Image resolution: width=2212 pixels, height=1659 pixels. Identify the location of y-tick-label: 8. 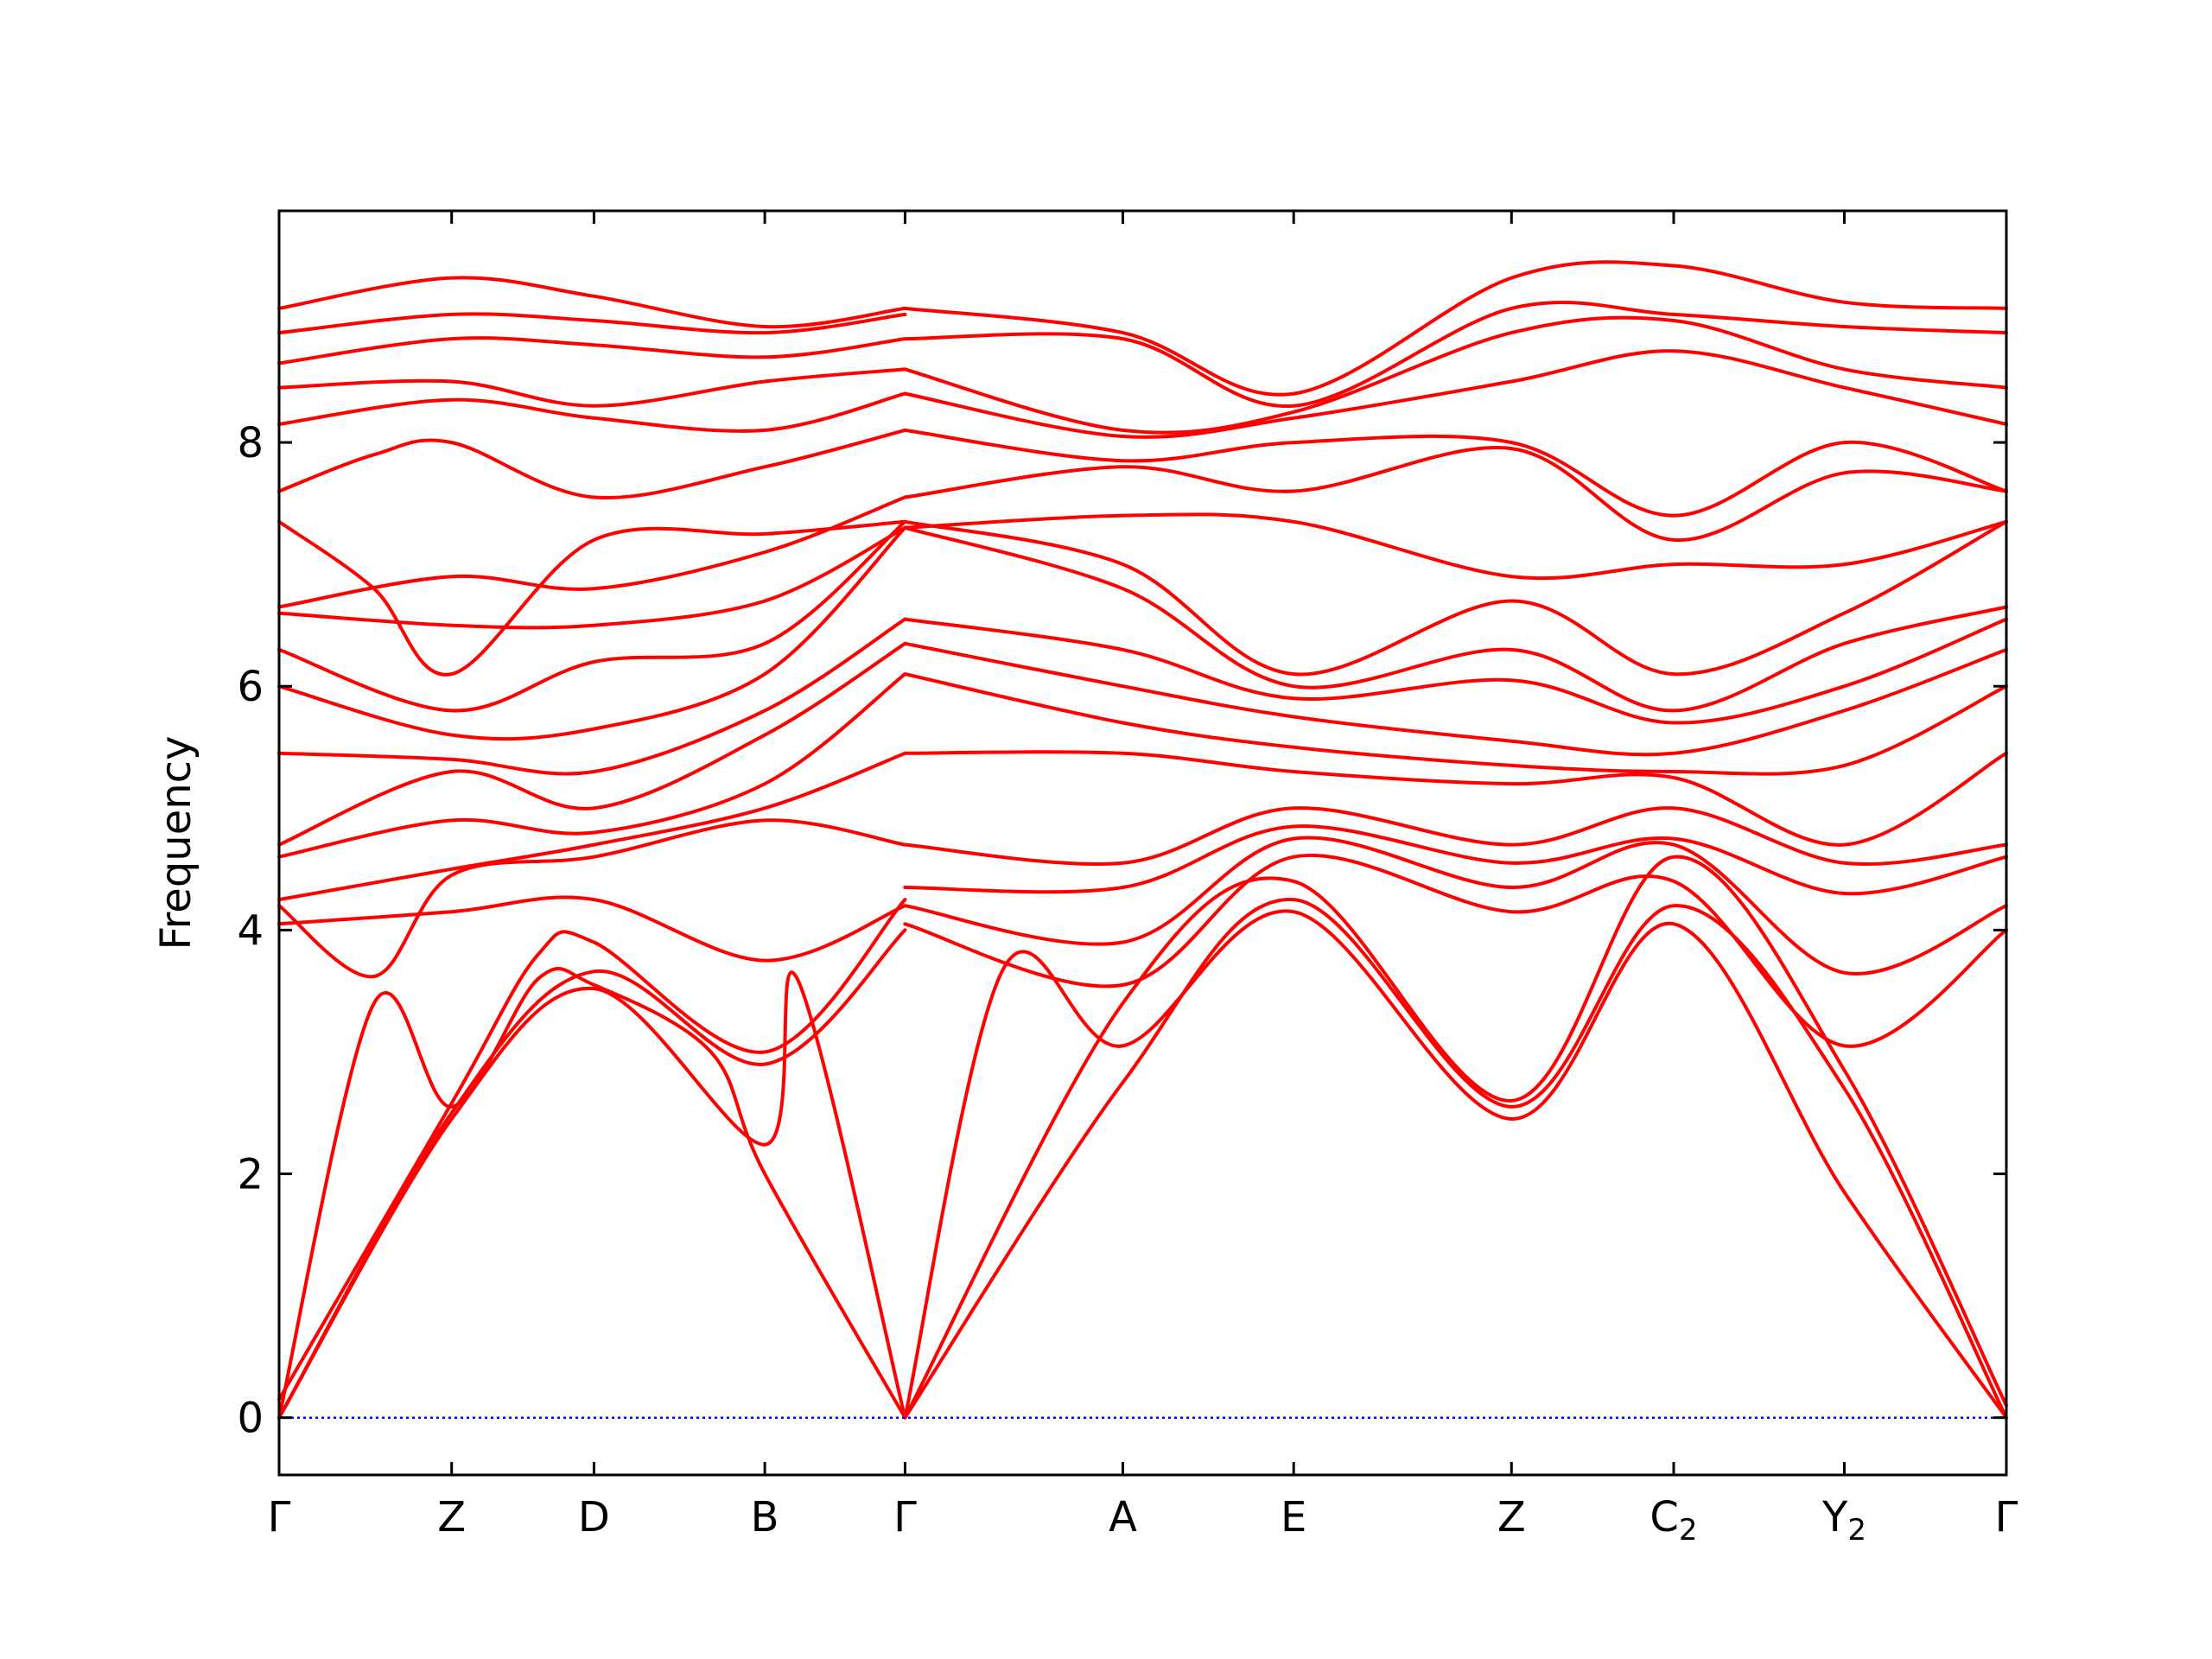
(250, 443).